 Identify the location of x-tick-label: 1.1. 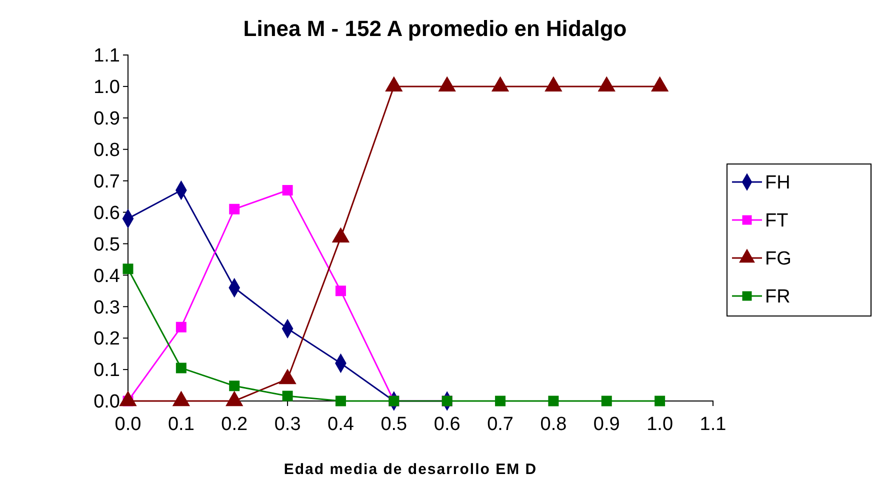
(713, 424).